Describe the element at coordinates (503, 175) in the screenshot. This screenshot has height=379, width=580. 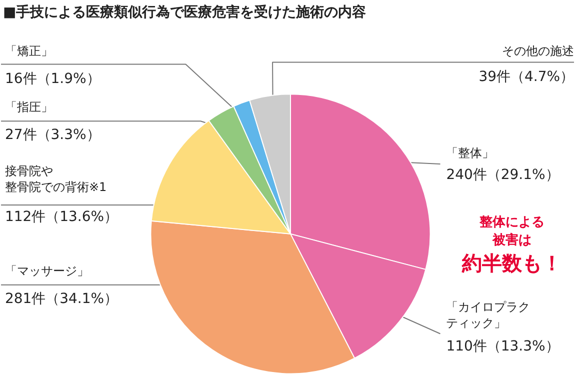
I see `data-label: 240件（29.1%）` at that location.